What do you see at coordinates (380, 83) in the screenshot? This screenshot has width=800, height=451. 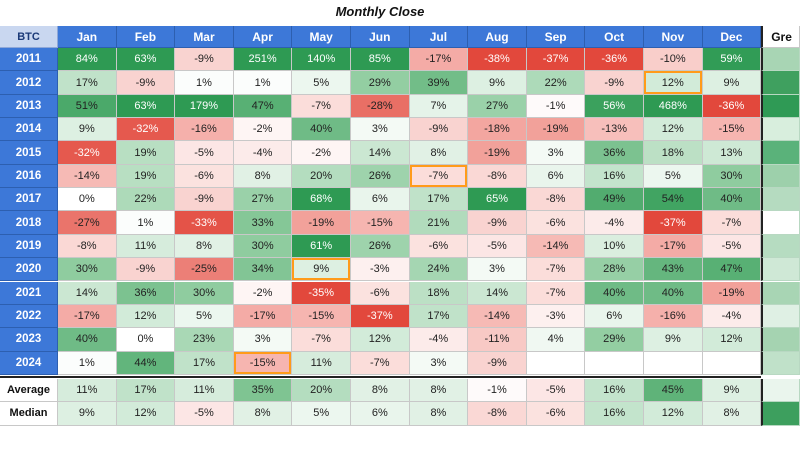 I see `return-cell: 29%` at bounding box center [380, 83].